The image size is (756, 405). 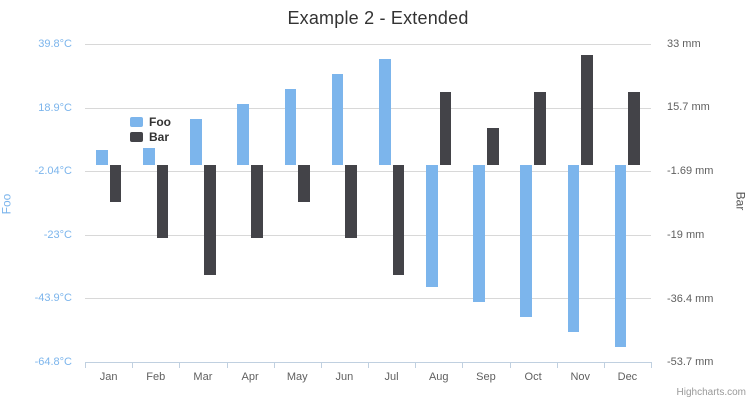 I want to click on bar-bar-jul, so click(x=398, y=220).